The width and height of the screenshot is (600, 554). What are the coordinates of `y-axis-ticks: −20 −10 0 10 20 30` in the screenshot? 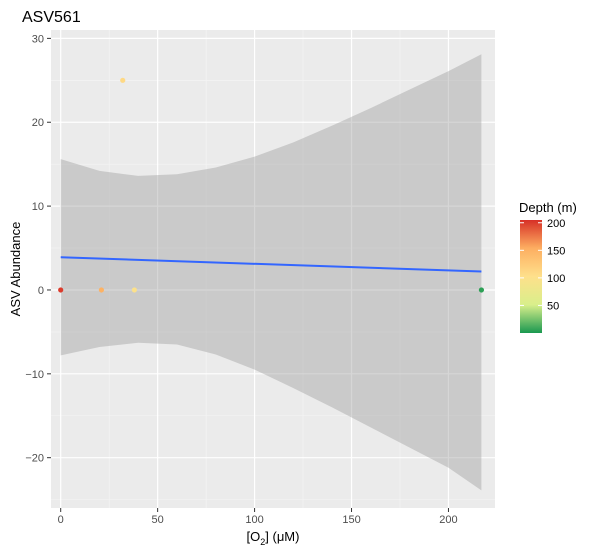 It's located at (38, 249).